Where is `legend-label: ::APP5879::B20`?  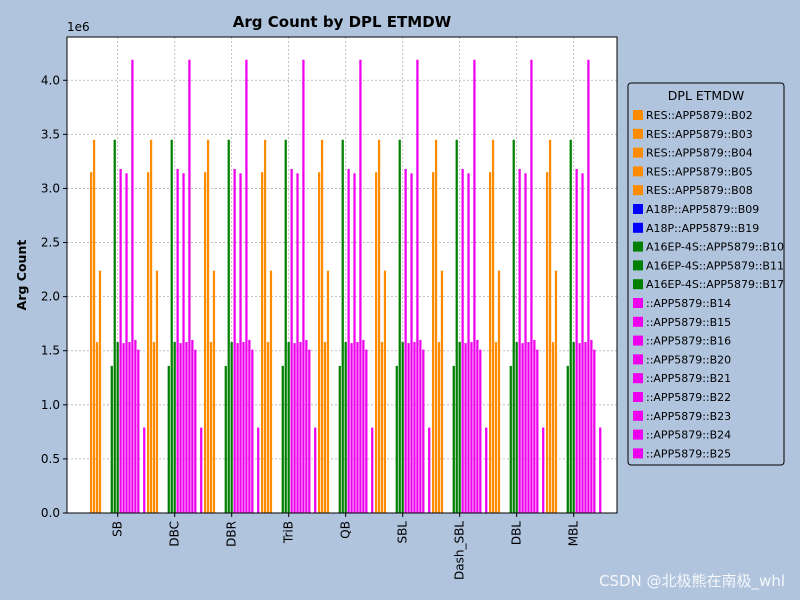
legend-label: ::APP5879::B20 is located at coordinates (688, 359).